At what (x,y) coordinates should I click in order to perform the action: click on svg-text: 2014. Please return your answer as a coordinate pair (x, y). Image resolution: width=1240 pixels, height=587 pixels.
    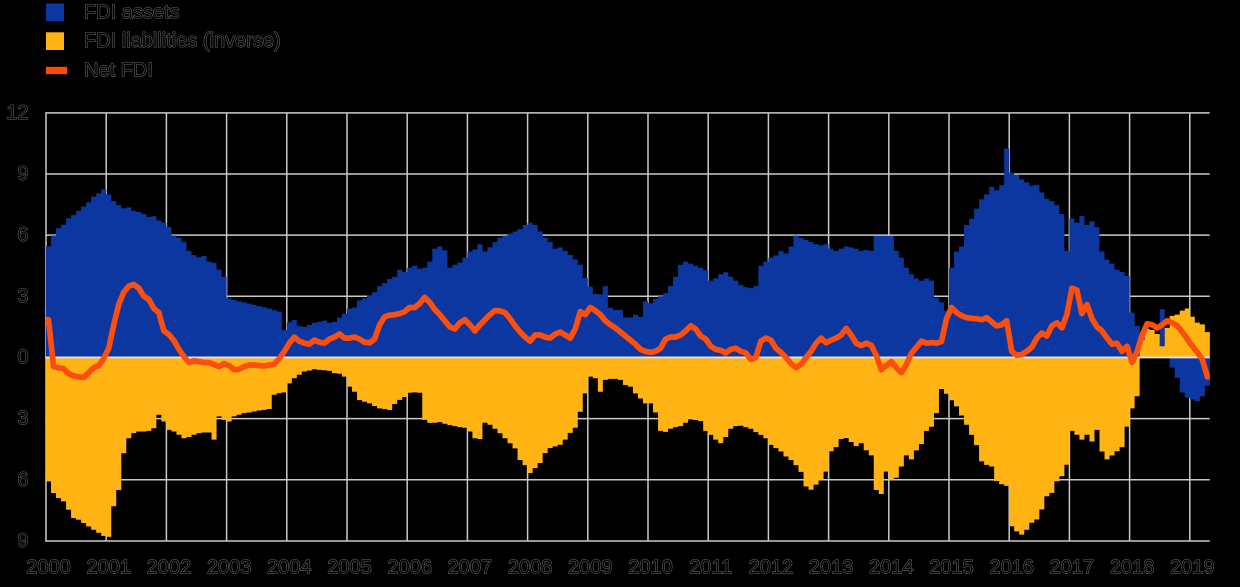
    Looking at the image, I should click on (891, 568).